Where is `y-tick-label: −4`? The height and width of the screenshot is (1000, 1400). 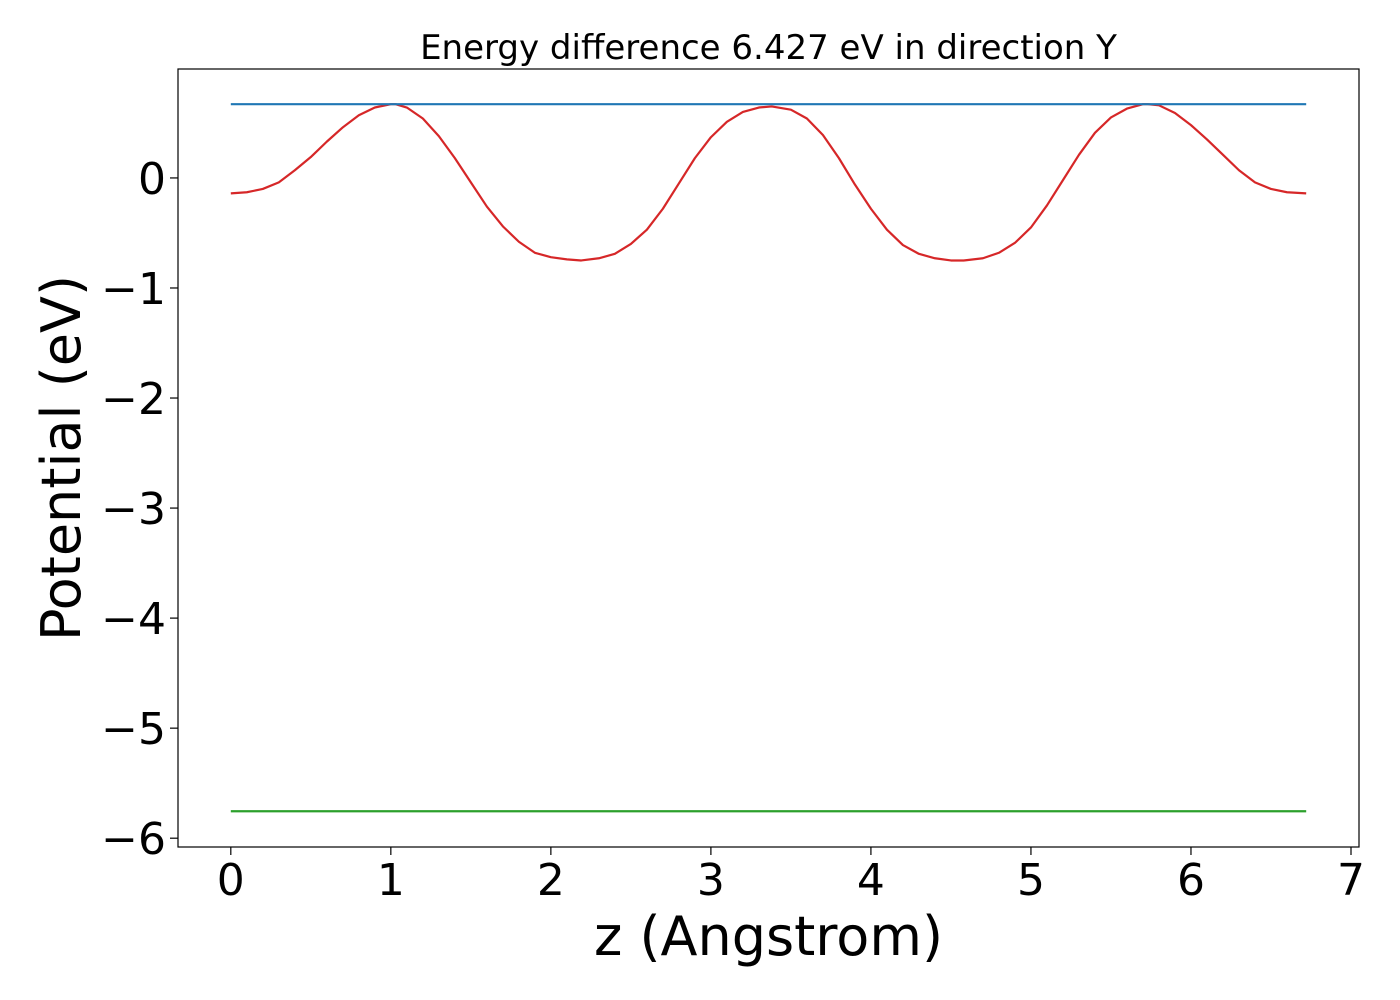 y-tick-label: −4 is located at coordinates (133, 619).